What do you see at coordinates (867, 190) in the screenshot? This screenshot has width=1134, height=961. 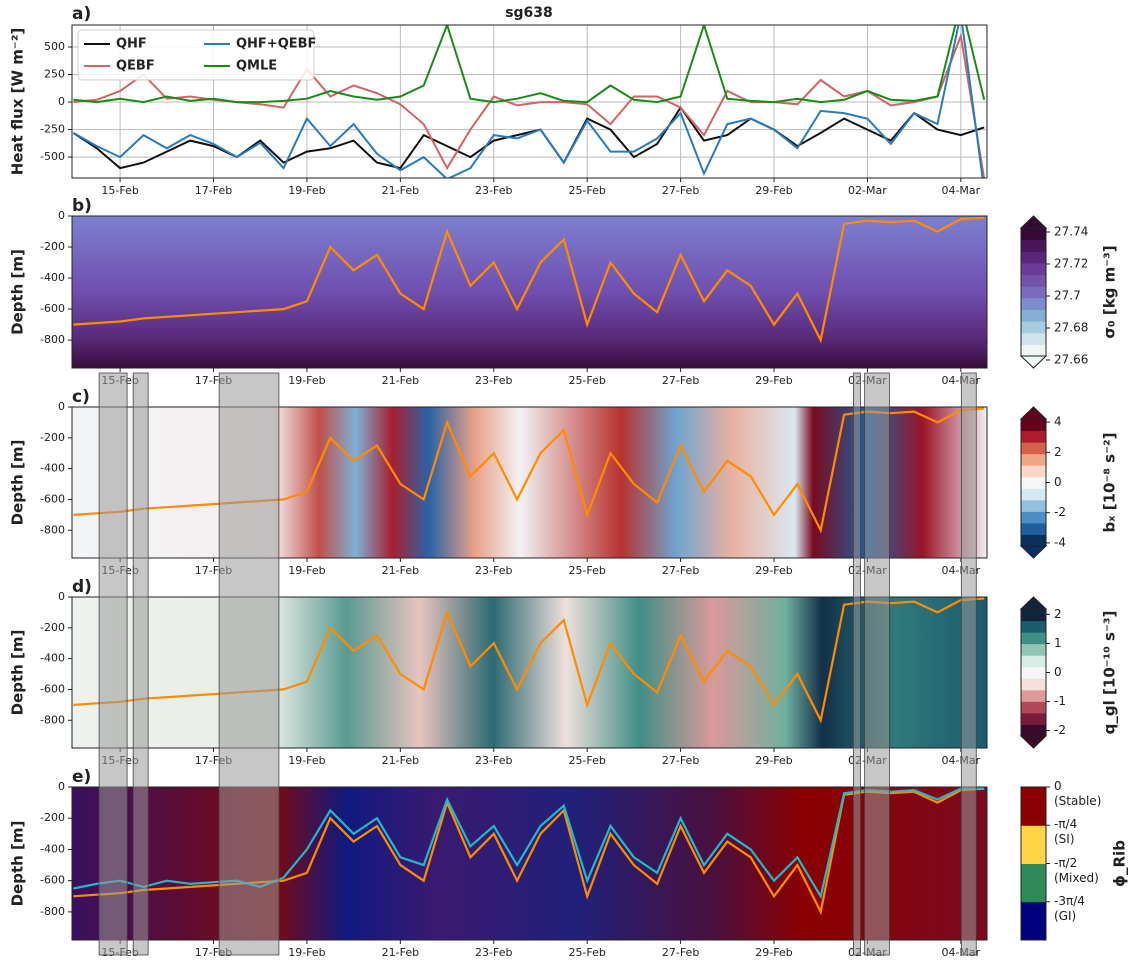 I see `x-tick-label: 02-Mar` at bounding box center [867, 190].